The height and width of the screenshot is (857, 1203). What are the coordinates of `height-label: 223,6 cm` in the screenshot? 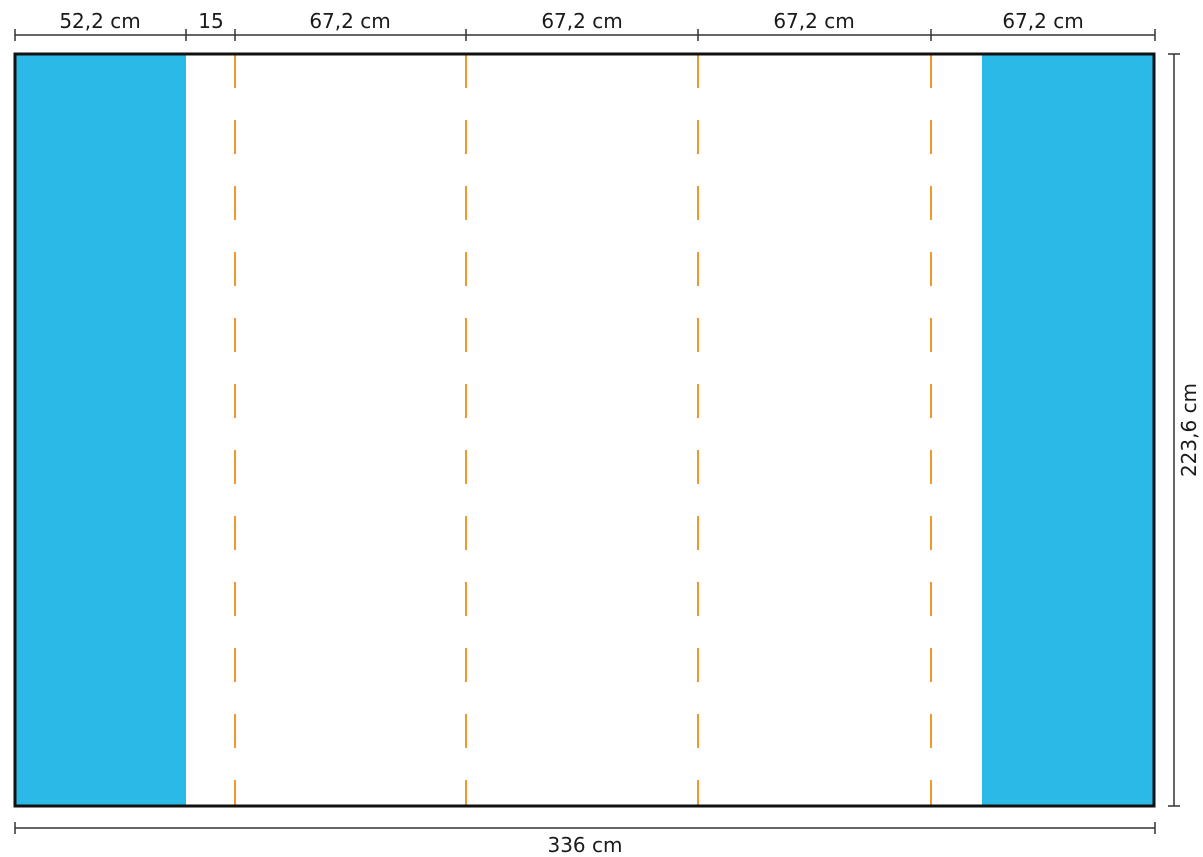 It's located at (1189, 430).